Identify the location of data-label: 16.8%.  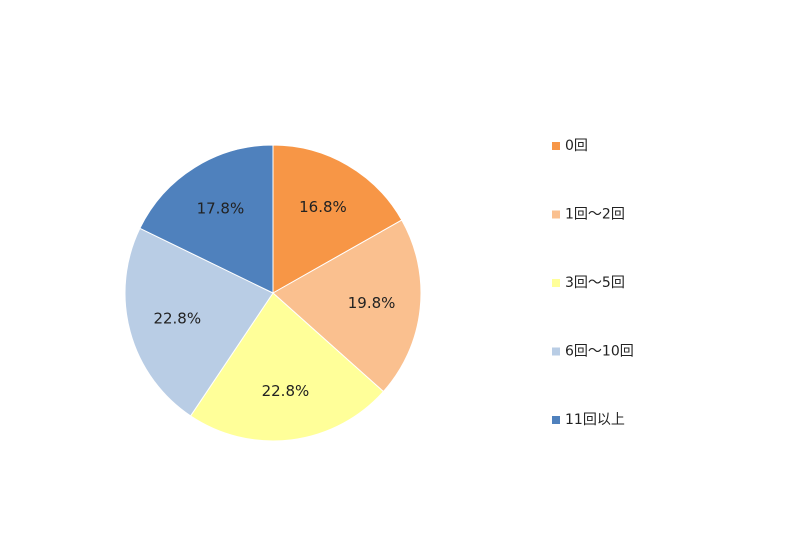
(323, 207).